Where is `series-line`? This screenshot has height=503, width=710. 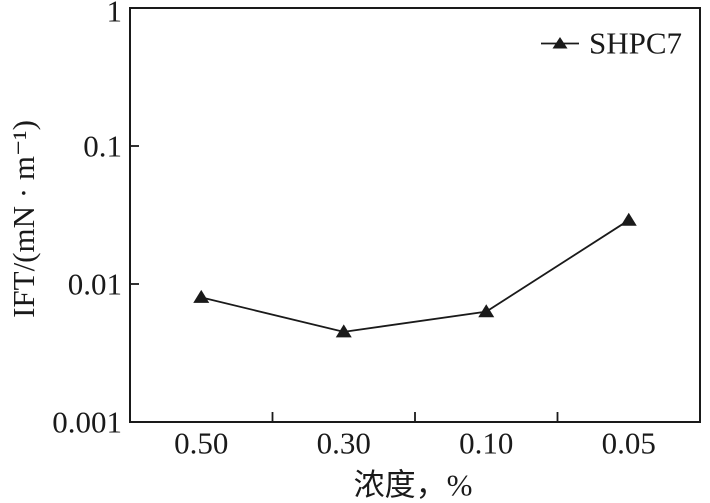
series-line is located at coordinates (415, 276).